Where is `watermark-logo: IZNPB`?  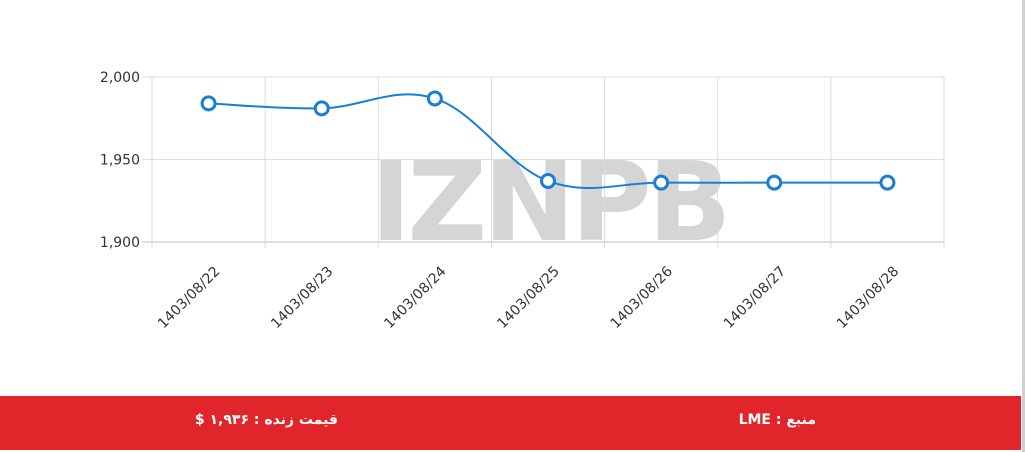
watermark-logo: IZNPB is located at coordinates (550, 202).